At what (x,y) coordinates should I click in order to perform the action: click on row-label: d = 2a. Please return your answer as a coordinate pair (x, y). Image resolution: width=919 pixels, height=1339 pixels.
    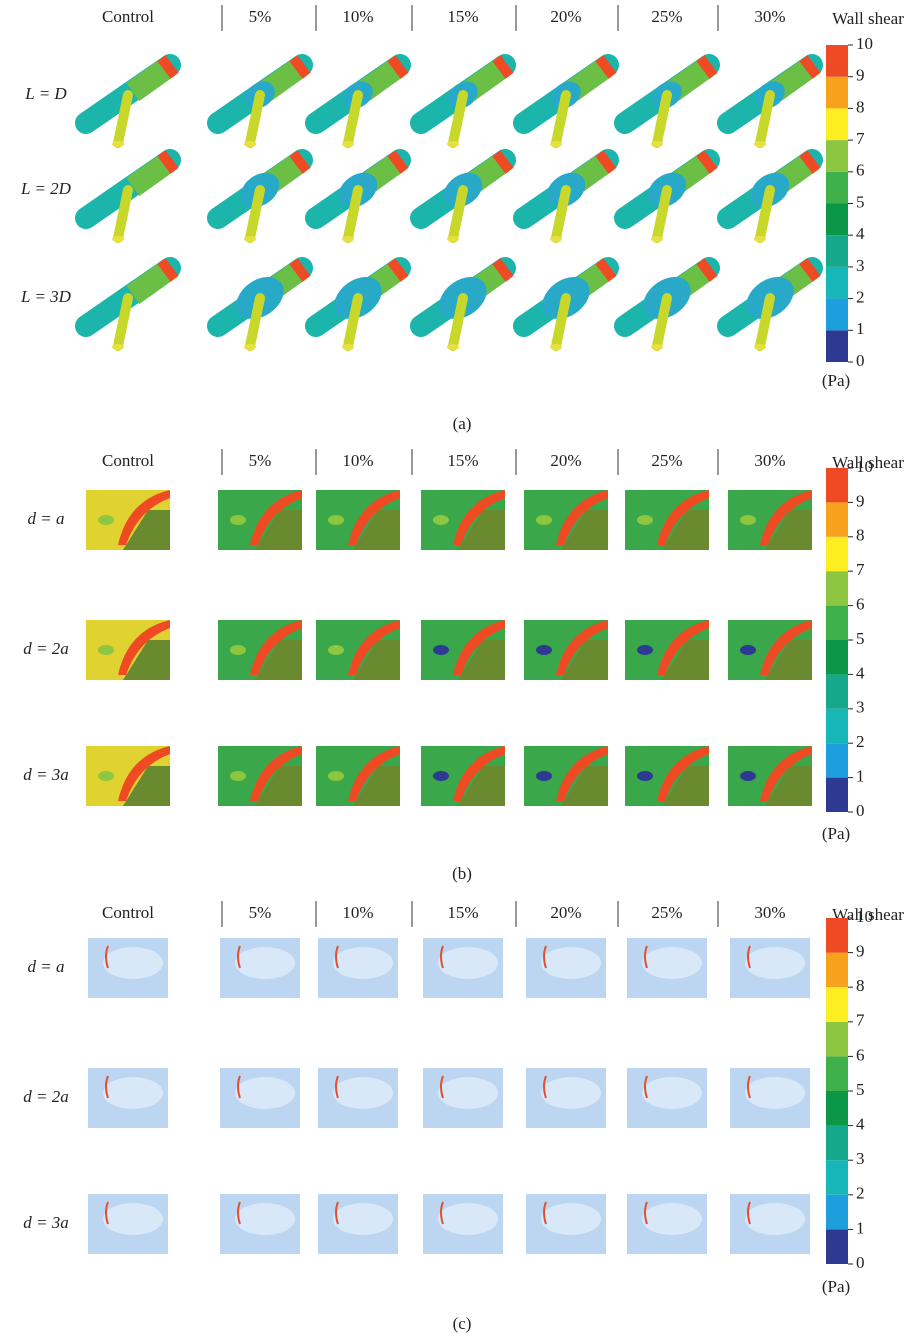
    Looking at the image, I should click on (45, 1096).